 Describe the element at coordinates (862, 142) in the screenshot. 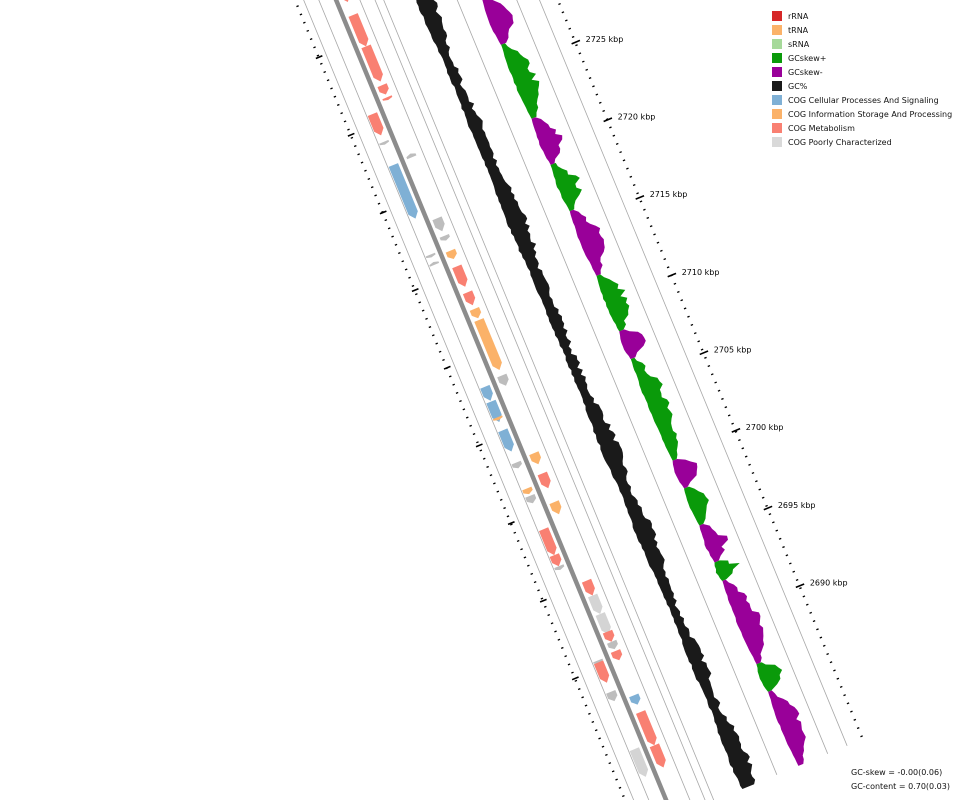

I see `legend-item-cog-poorly: COG Poorly Characterized` at that location.